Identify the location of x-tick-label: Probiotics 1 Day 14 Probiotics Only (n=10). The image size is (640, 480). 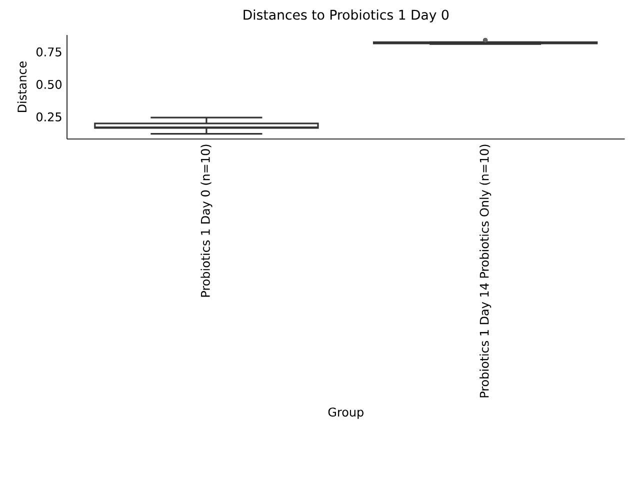
(486, 271).